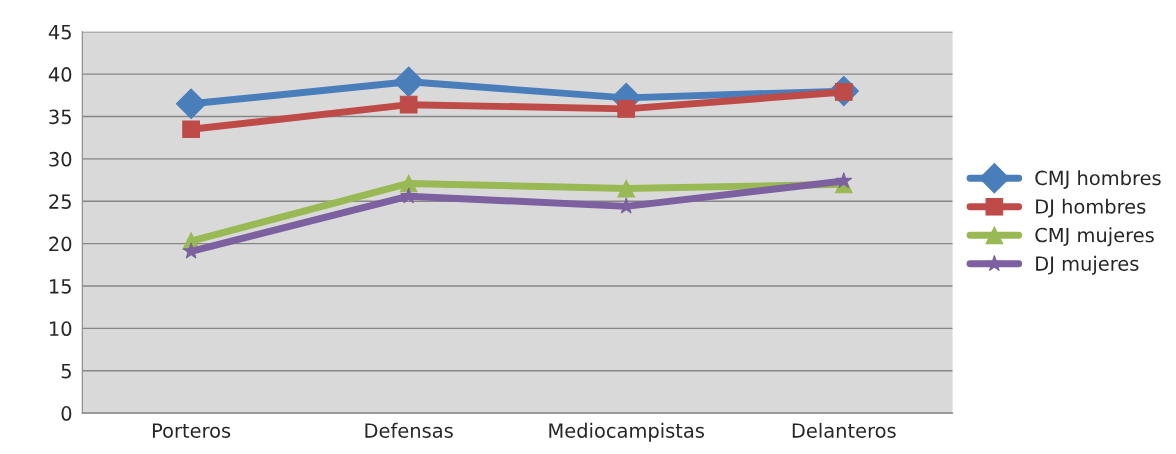  I want to click on y-tick-label: 20, so click(60, 244).